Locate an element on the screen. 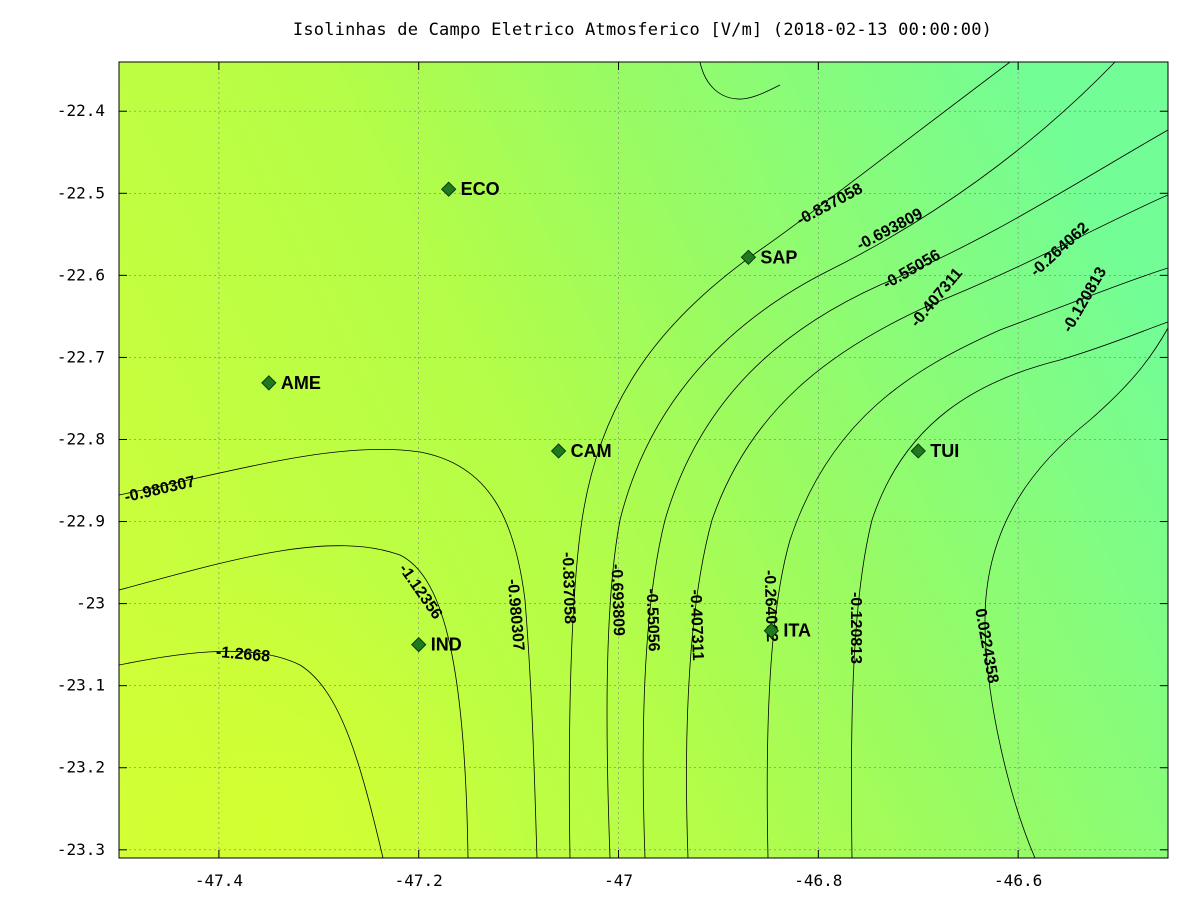 The width and height of the screenshot is (1200, 900). station-tui: TUI is located at coordinates (934, 451).